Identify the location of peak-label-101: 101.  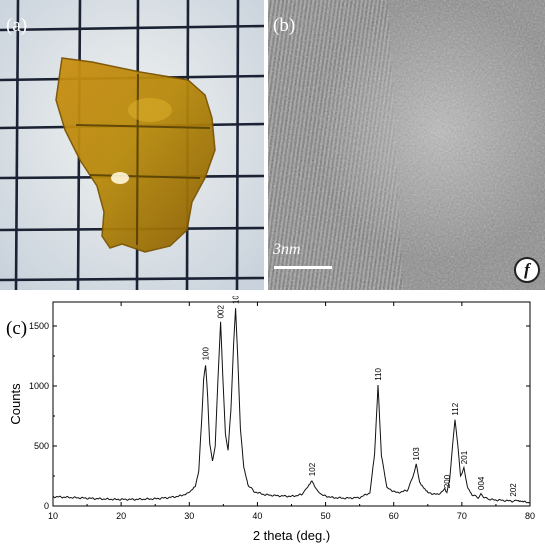
(236, 300).